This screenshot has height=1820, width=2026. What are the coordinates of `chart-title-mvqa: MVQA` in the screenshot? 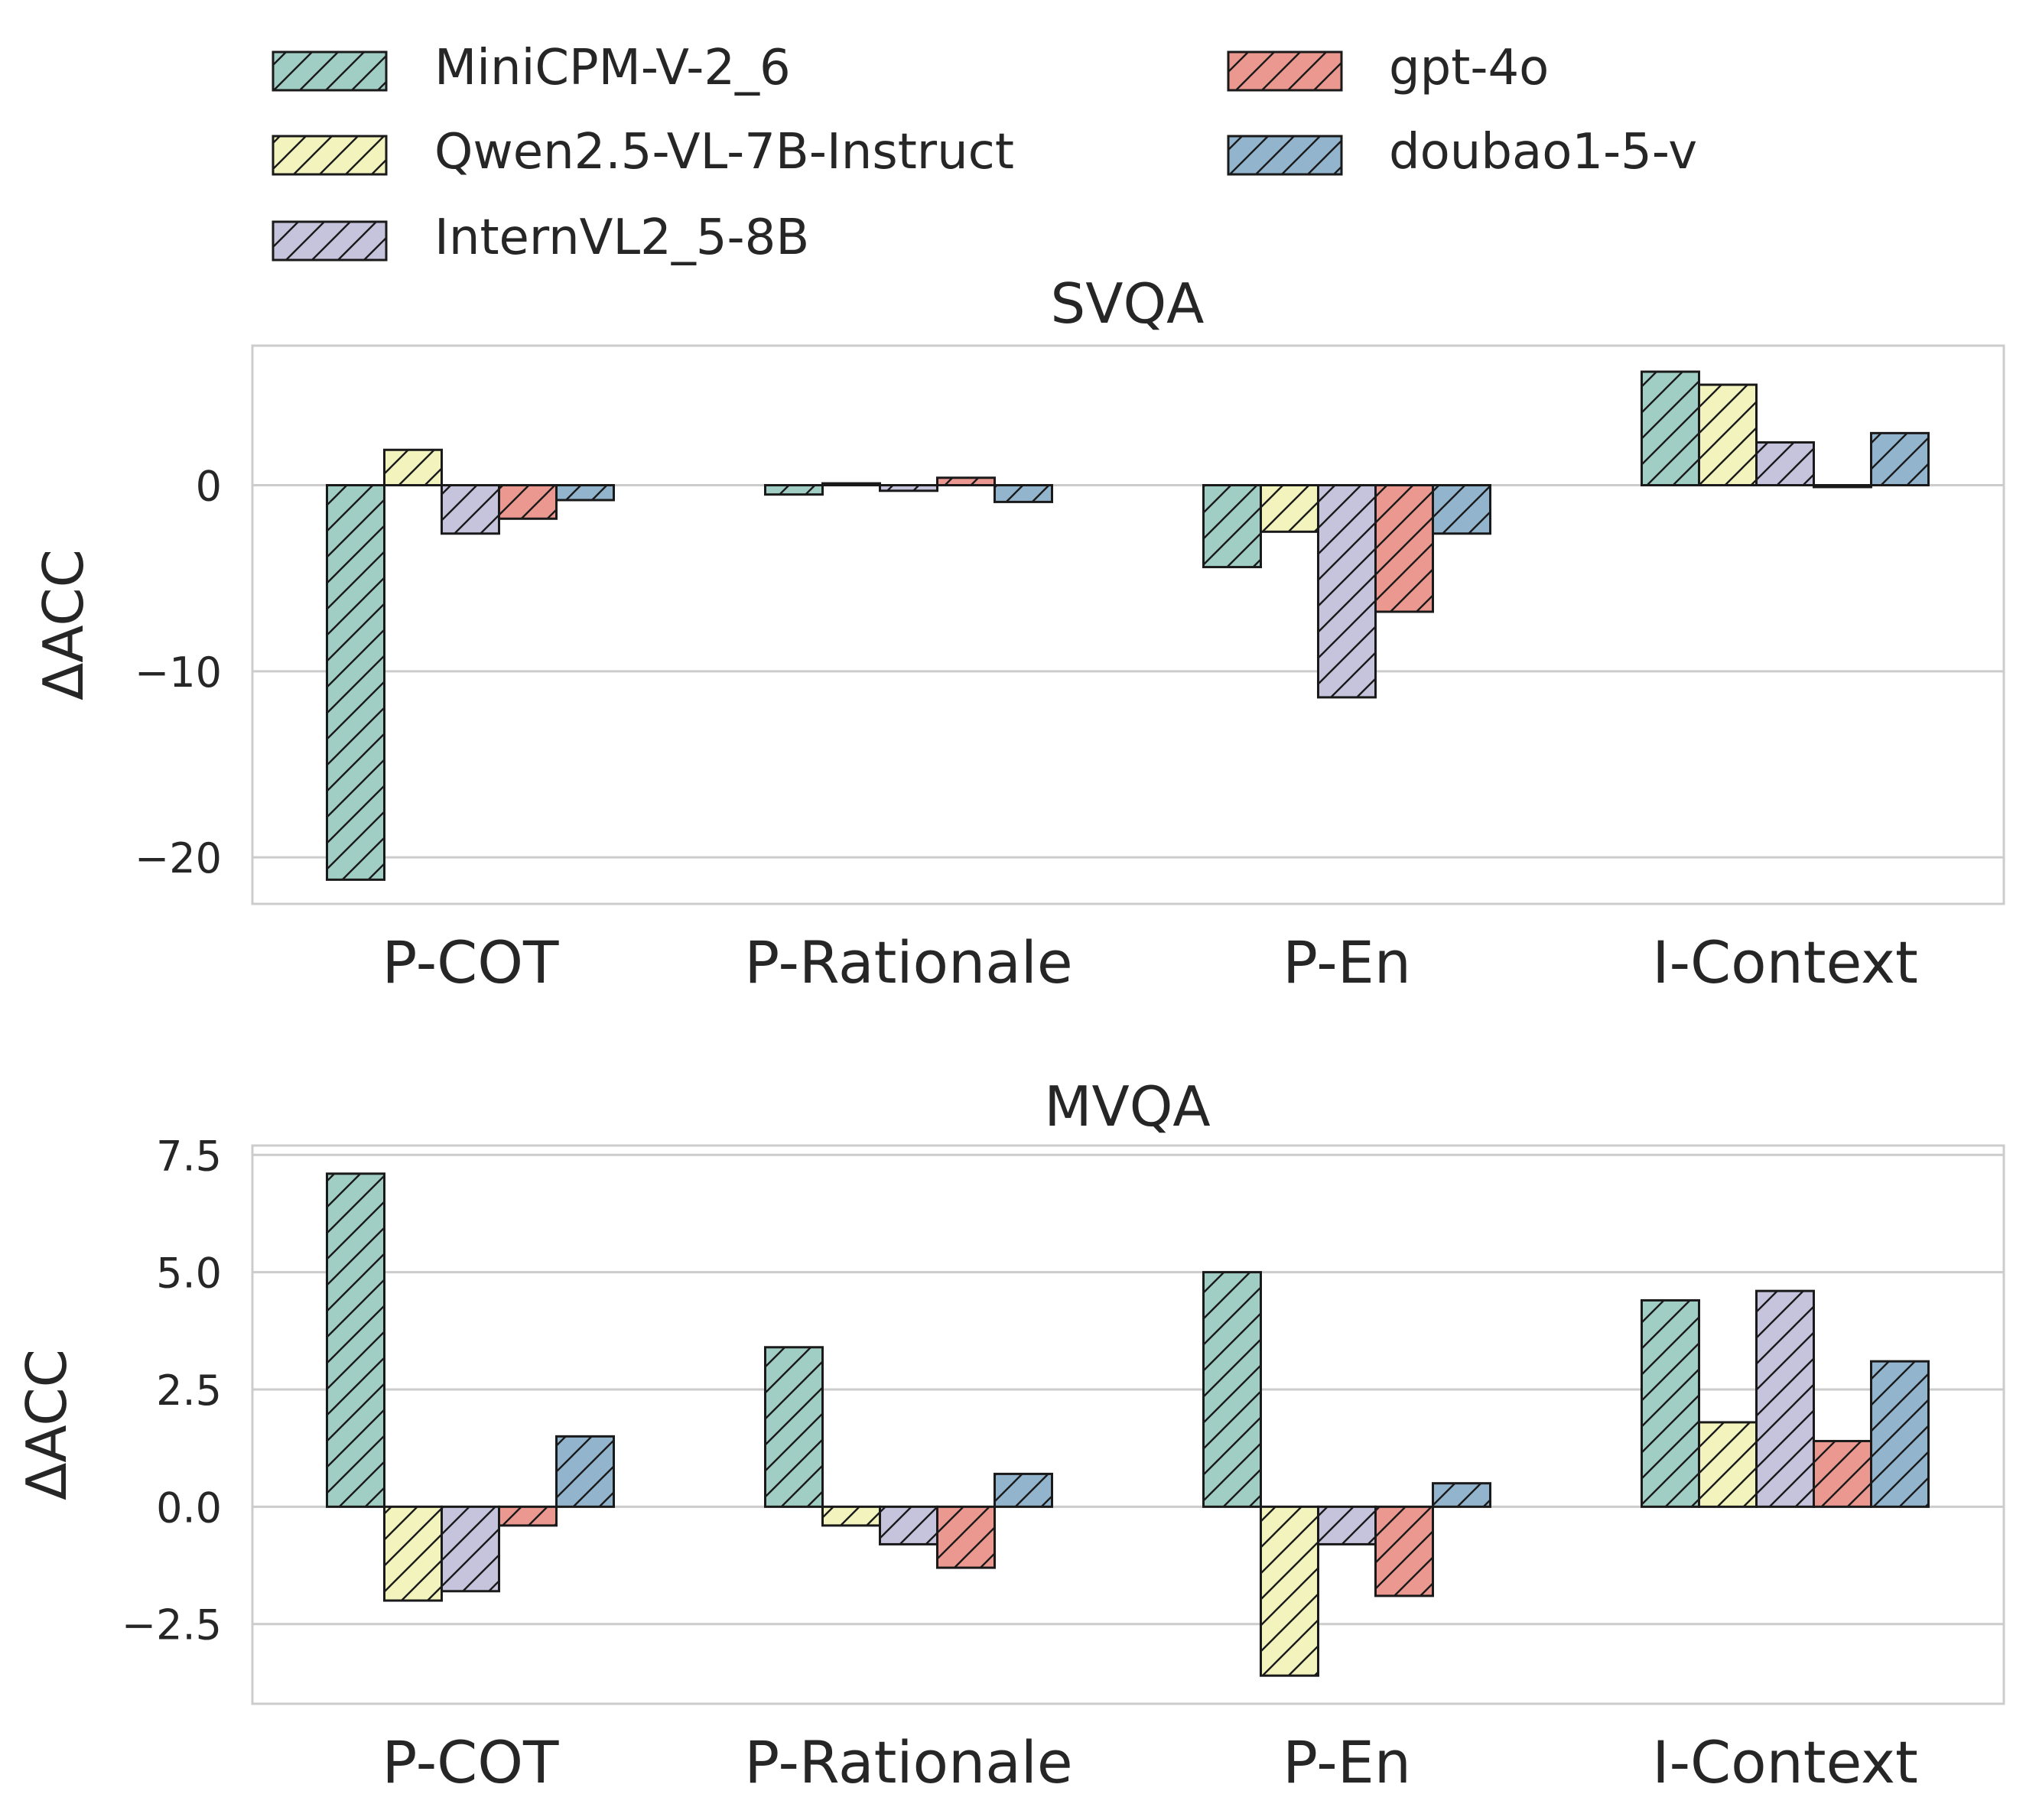 It's located at (1127, 1106).